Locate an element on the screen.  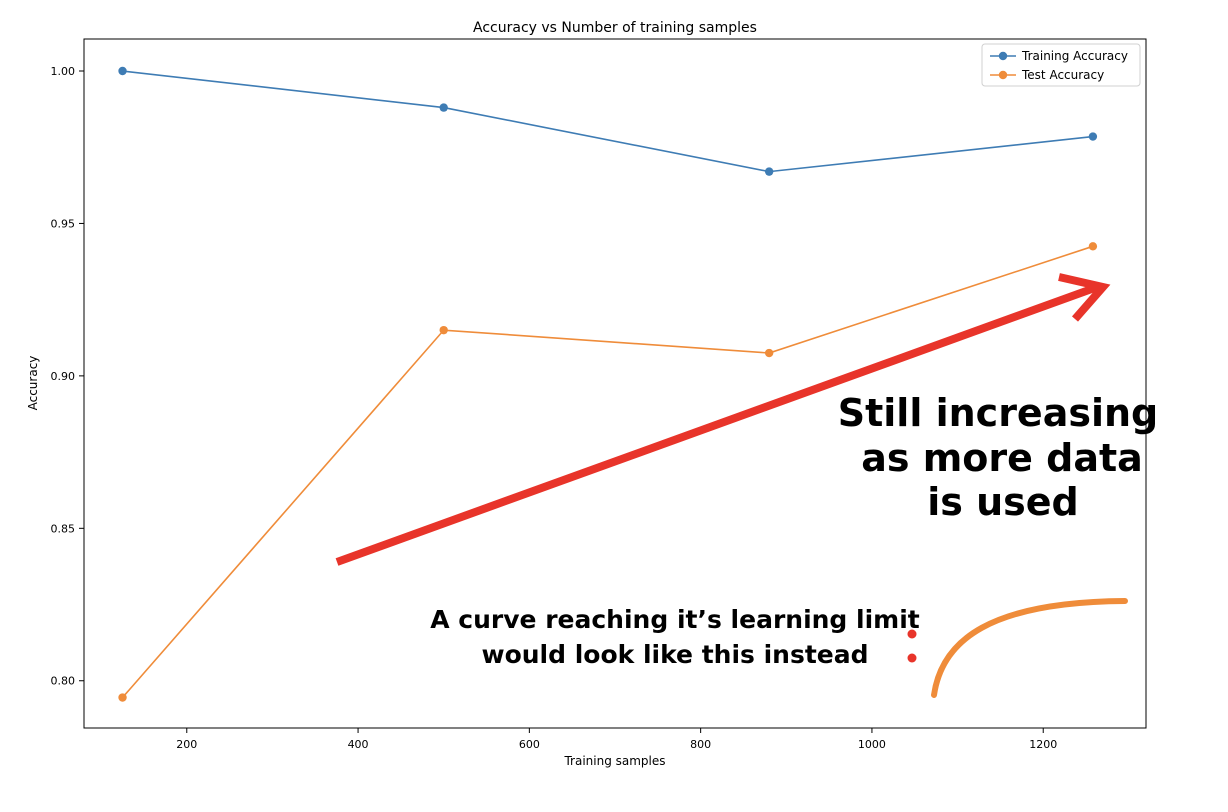
y-tick-label: 0.80 is located at coordinates (63, 681).